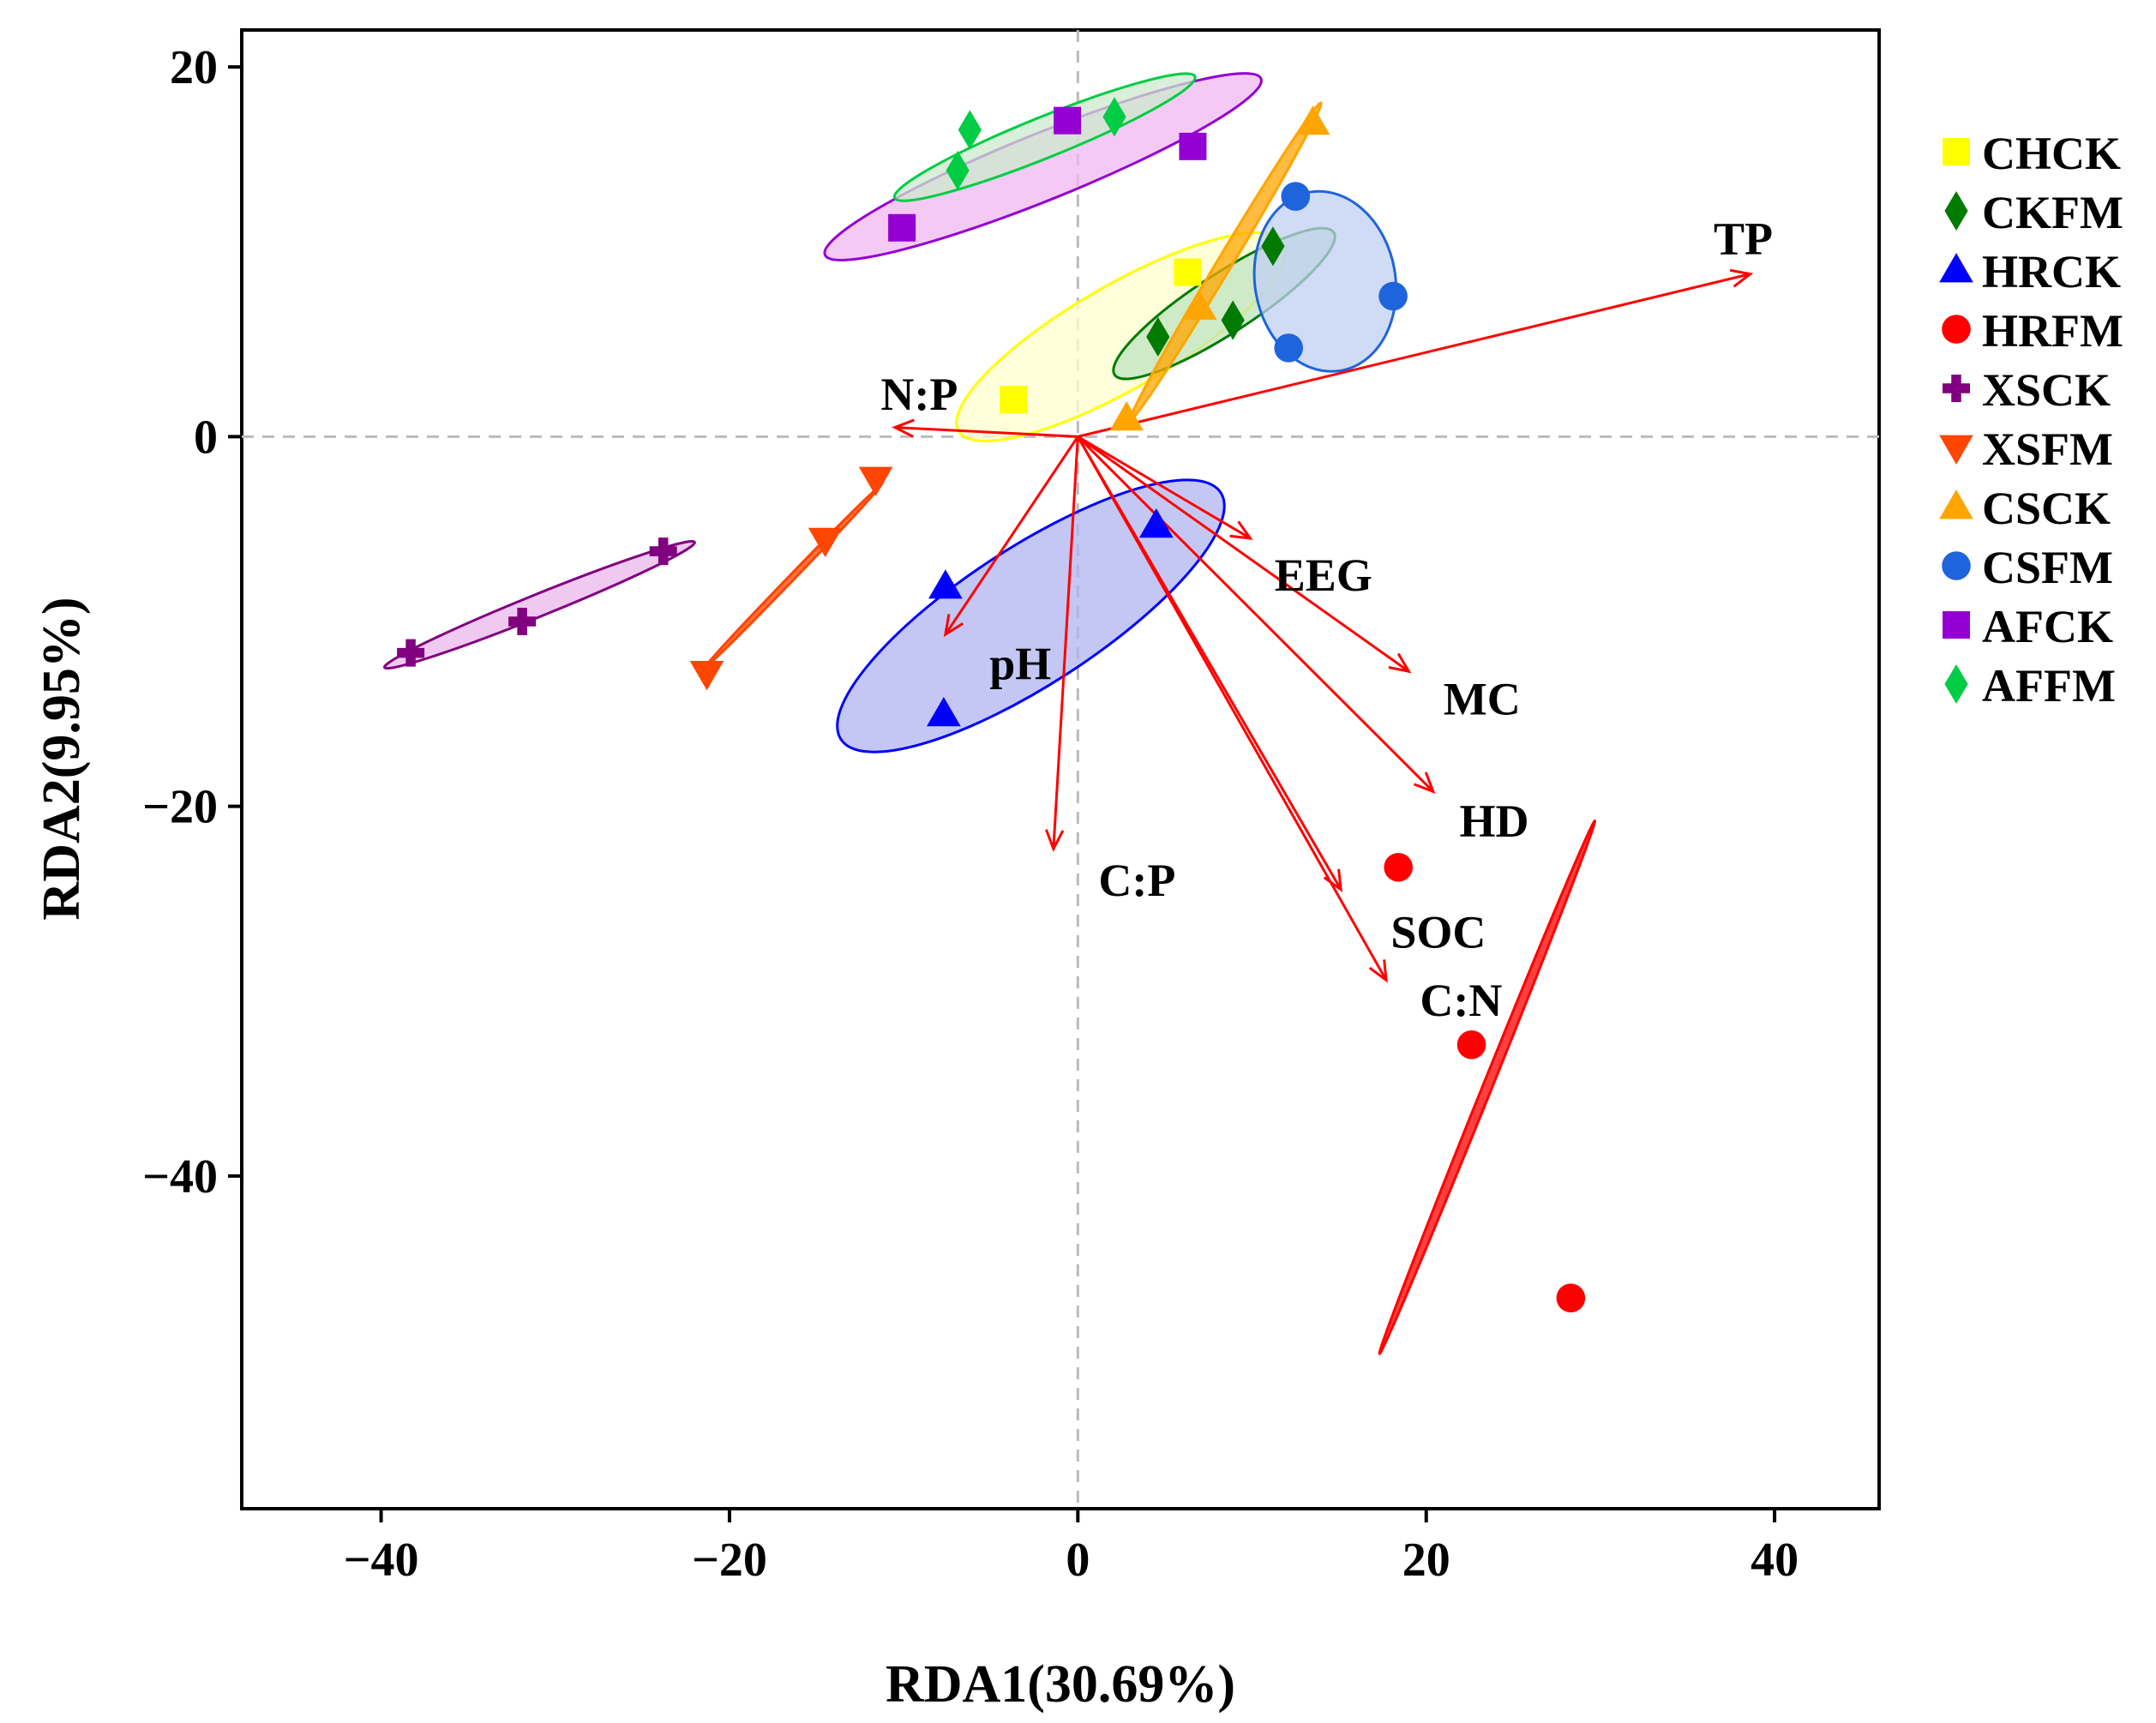  What do you see at coordinates (1078, 1560) in the screenshot?
I see `x-tick-label: 0` at bounding box center [1078, 1560].